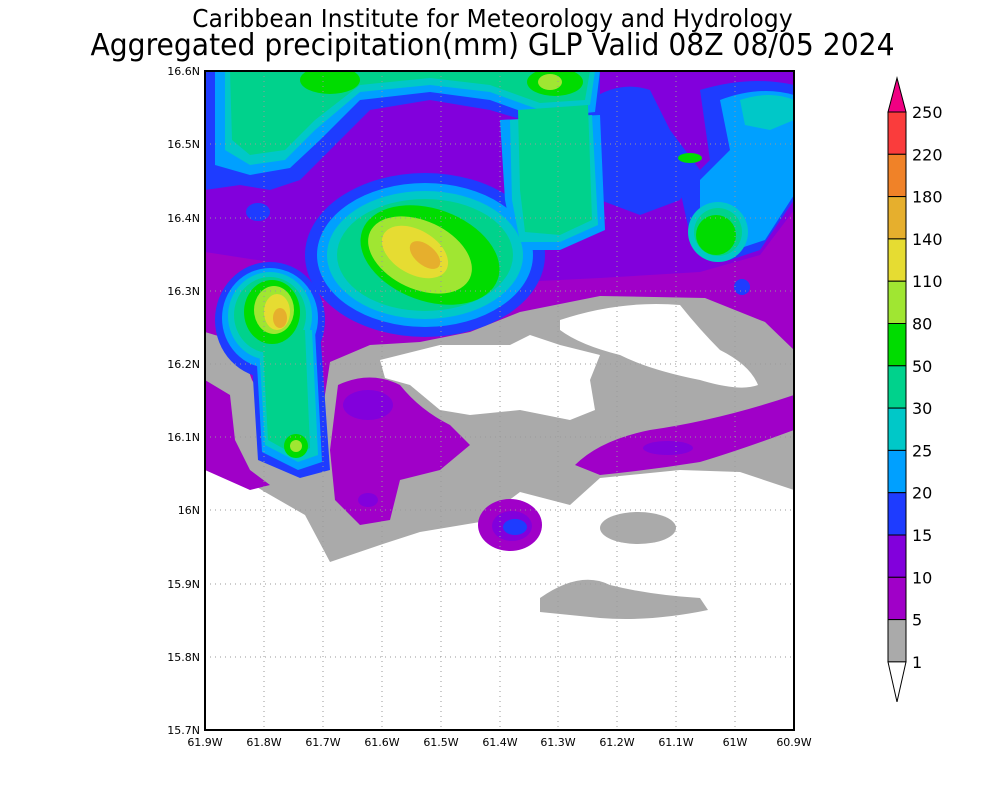 This screenshot has height=800, width=1000. I want to click on colorbar-label: 180, so click(927, 197).